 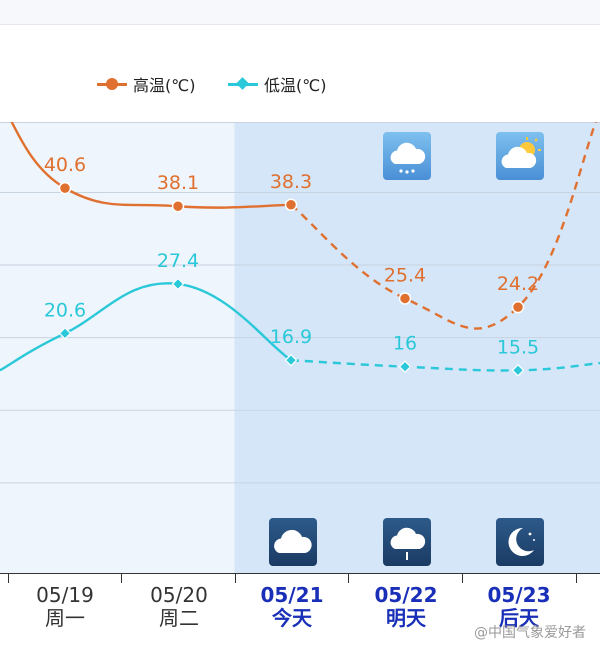 What do you see at coordinates (65, 165) in the screenshot?
I see `high-temp-data-label: 40.6` at bounding box center [65, 165].